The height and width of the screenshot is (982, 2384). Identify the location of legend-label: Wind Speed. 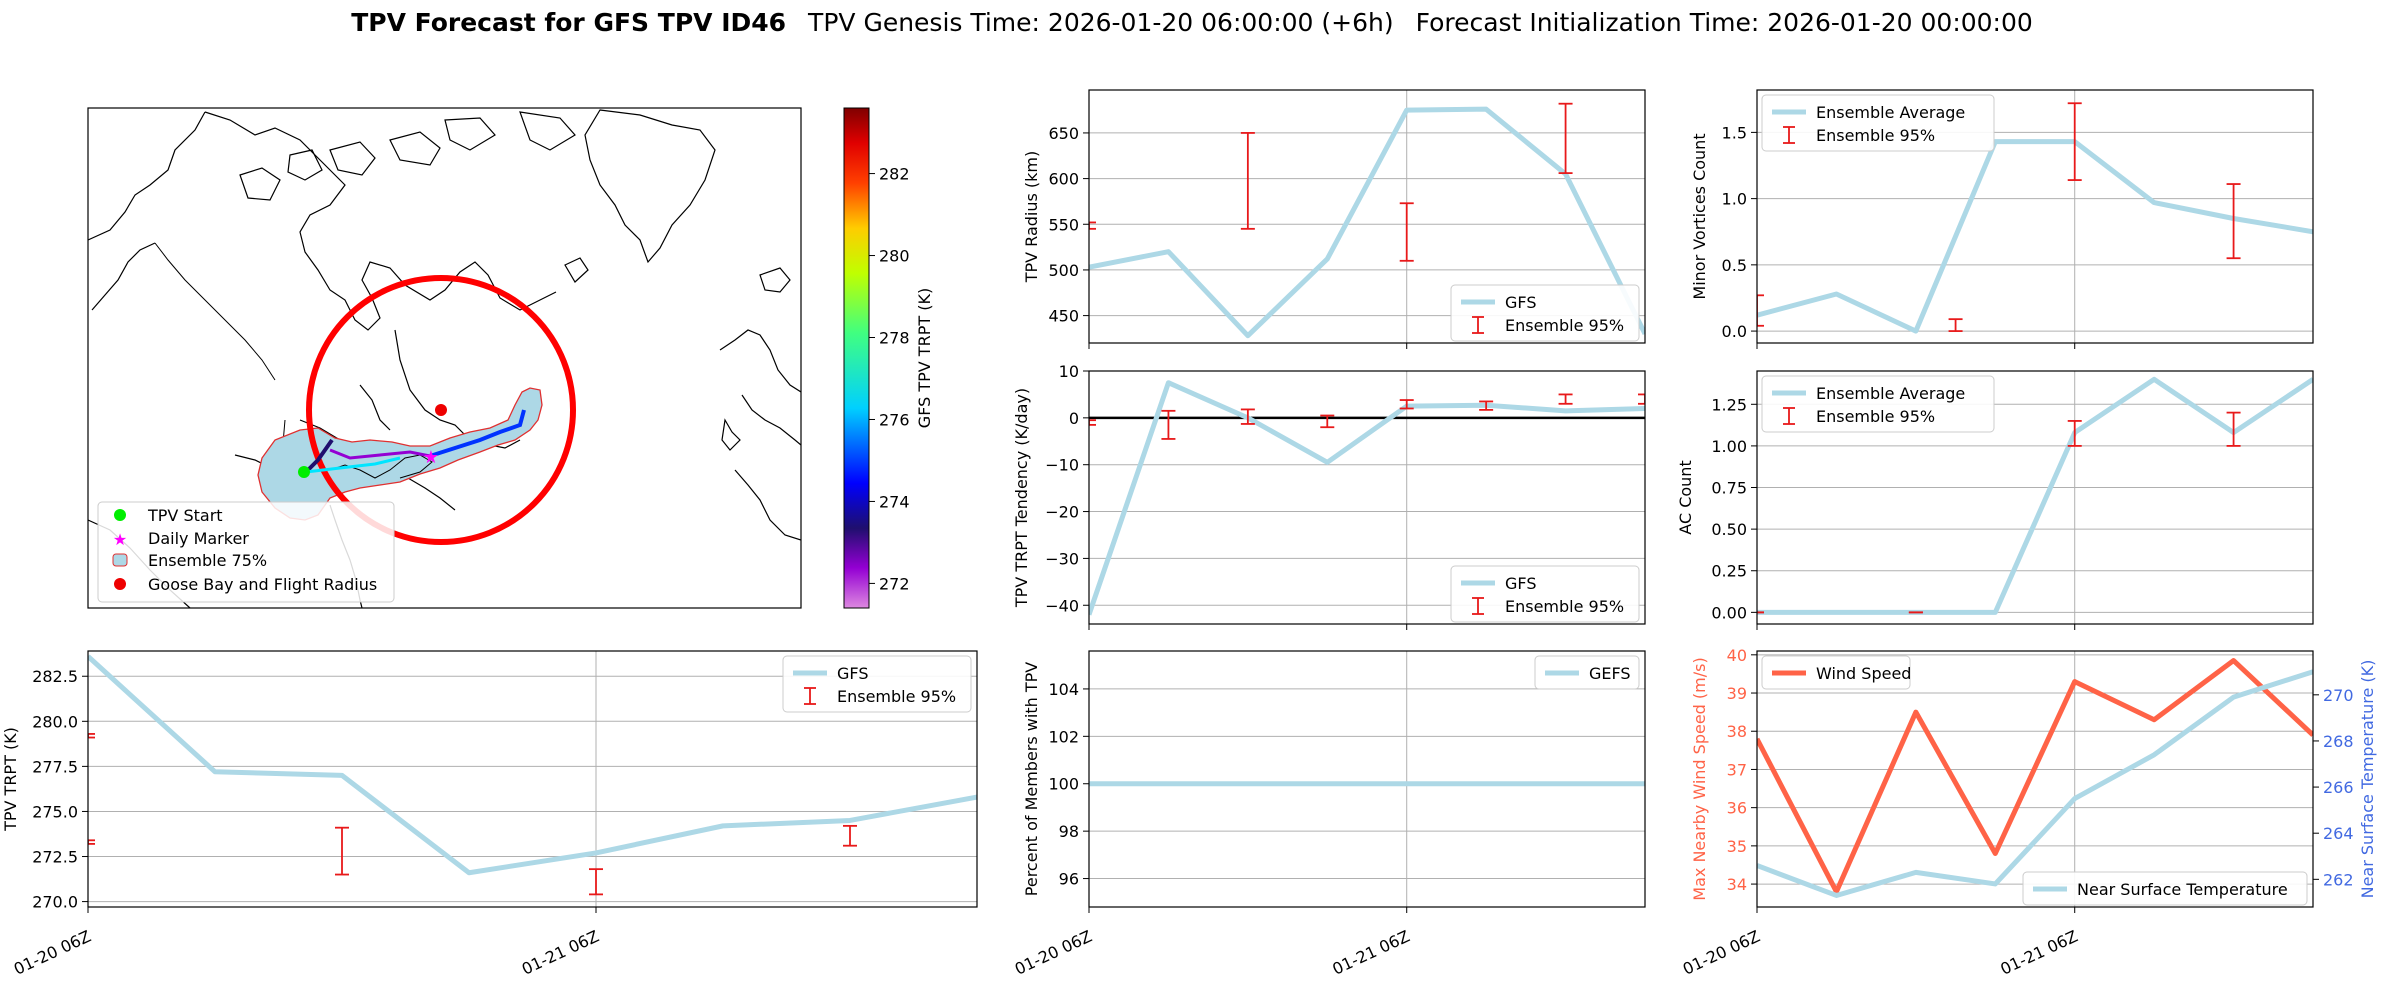
(1863, 673).